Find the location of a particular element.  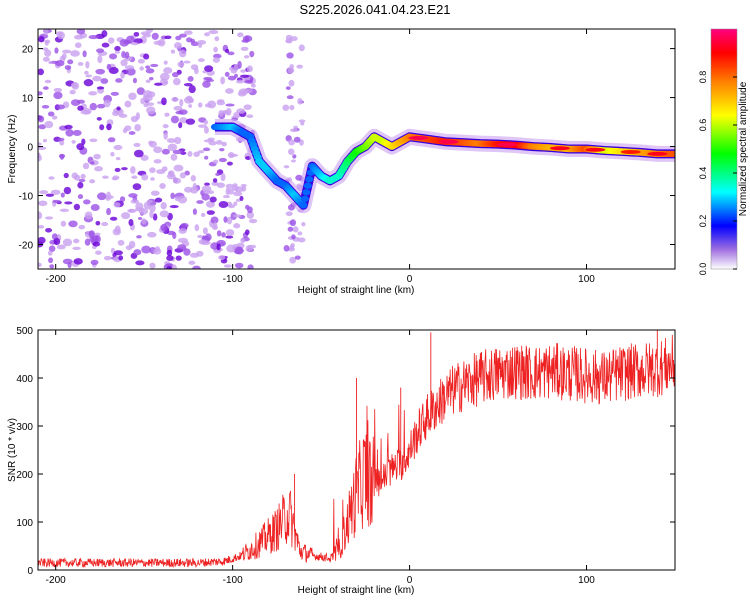

snr-x-tick-label: 0 is located at coordinates (410, 580).